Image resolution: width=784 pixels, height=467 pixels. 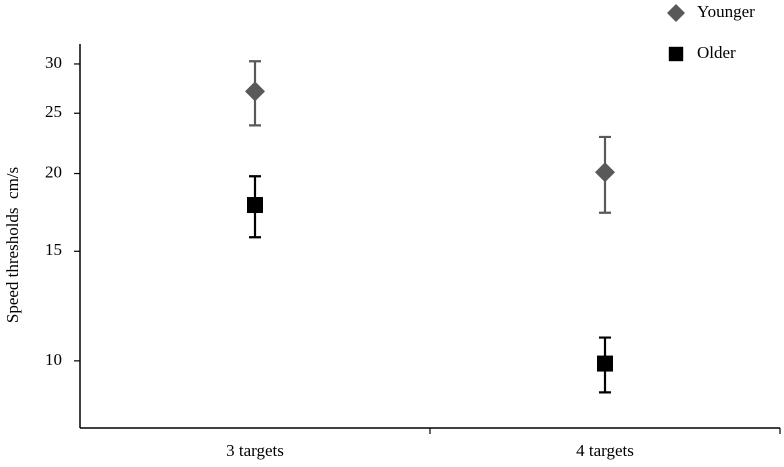 I want to click on x-tick-label: 4 targets, so click(x=605, y=450).